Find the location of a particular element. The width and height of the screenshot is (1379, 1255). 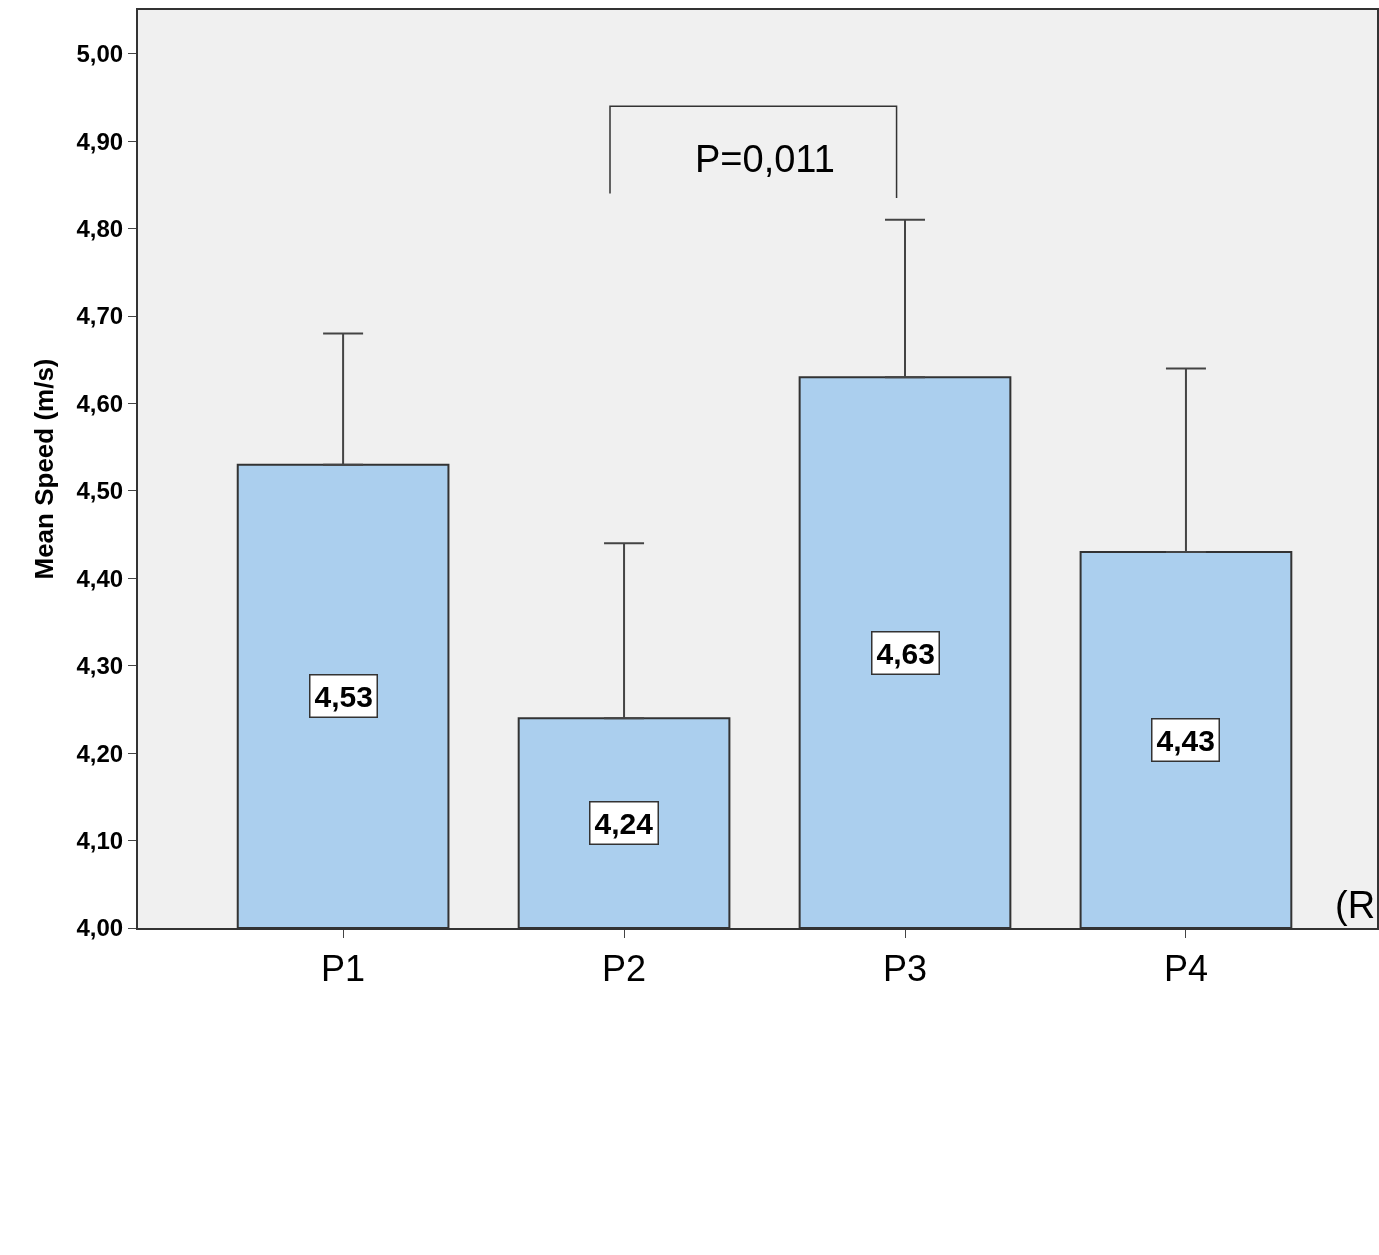

x-tick-label: P1 is located at coordinates (343, 969).